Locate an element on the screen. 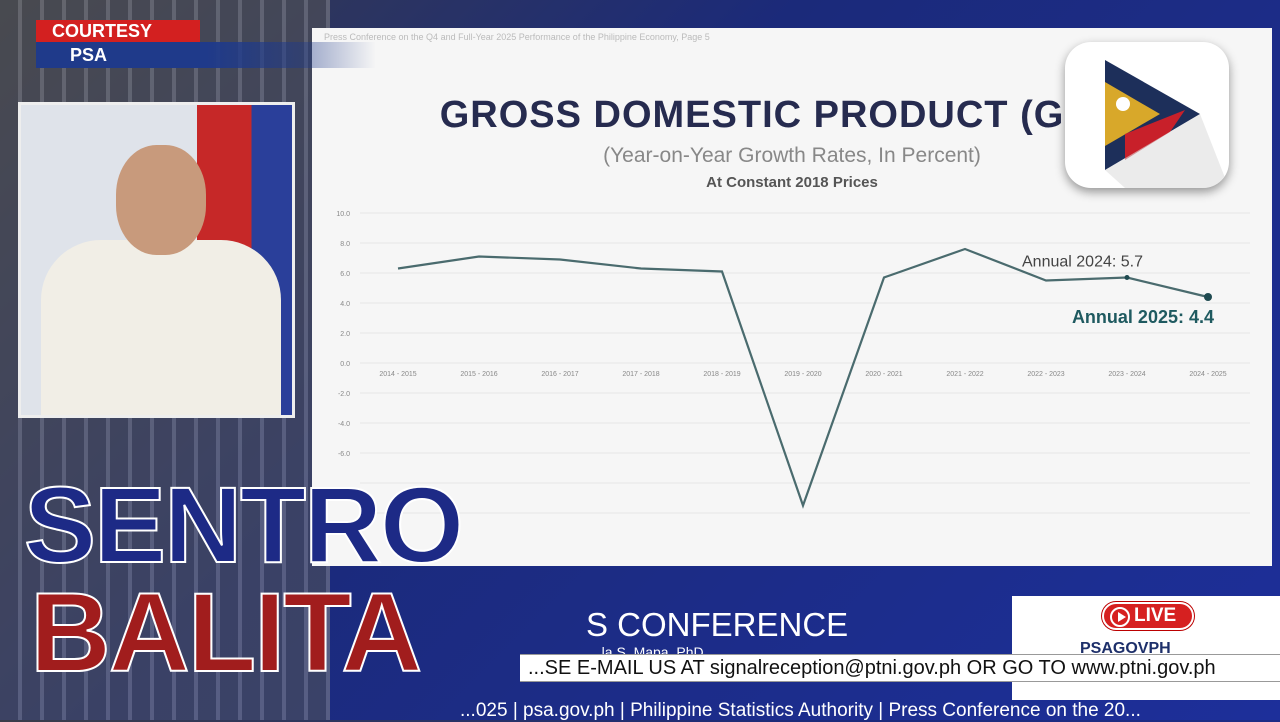 The height and width of the screenshot is (722, 1280). speaker-video-inset is located at coordinates (156, 260).